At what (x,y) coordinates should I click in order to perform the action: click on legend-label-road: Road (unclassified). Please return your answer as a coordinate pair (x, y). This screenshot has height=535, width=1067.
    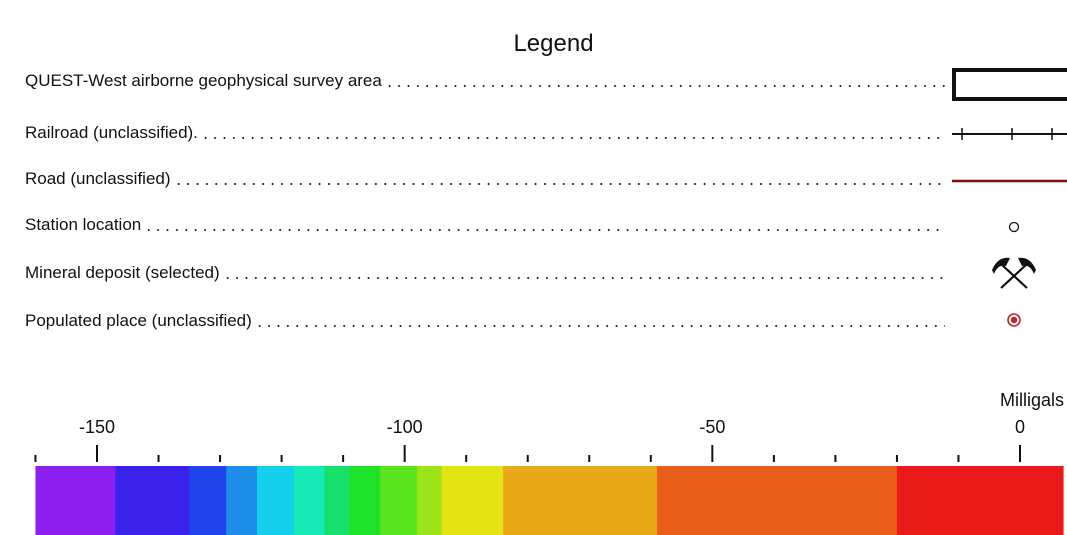
    Looking at the image, I should click on (98, 178).